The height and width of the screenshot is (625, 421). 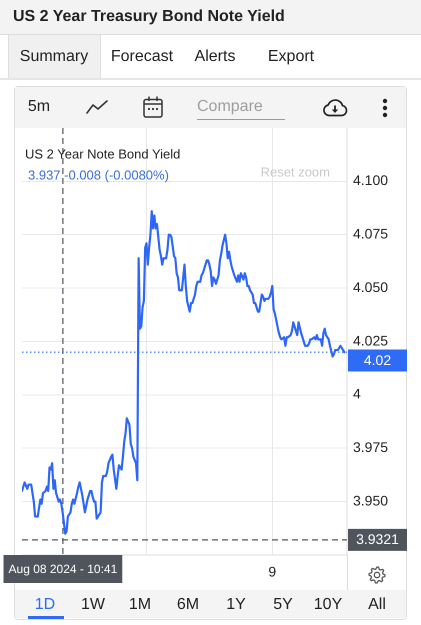 What do you see at coordinates (39, 107) in the screenshot?
I see `text: 5m` at bounding box center [39, 107].